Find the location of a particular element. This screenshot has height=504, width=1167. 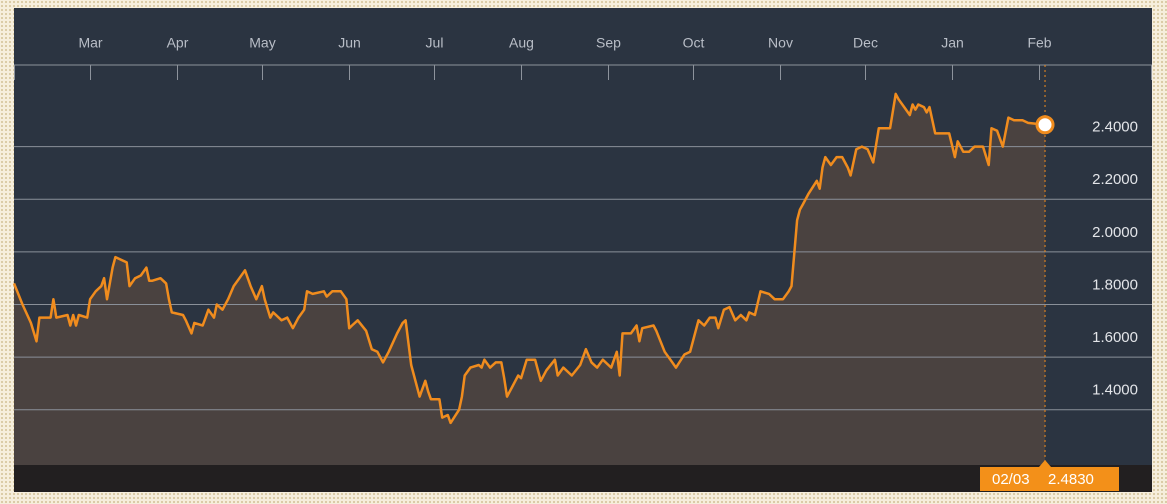

y-tick-label: 1.8000 is located at coordinates (1115, 284).